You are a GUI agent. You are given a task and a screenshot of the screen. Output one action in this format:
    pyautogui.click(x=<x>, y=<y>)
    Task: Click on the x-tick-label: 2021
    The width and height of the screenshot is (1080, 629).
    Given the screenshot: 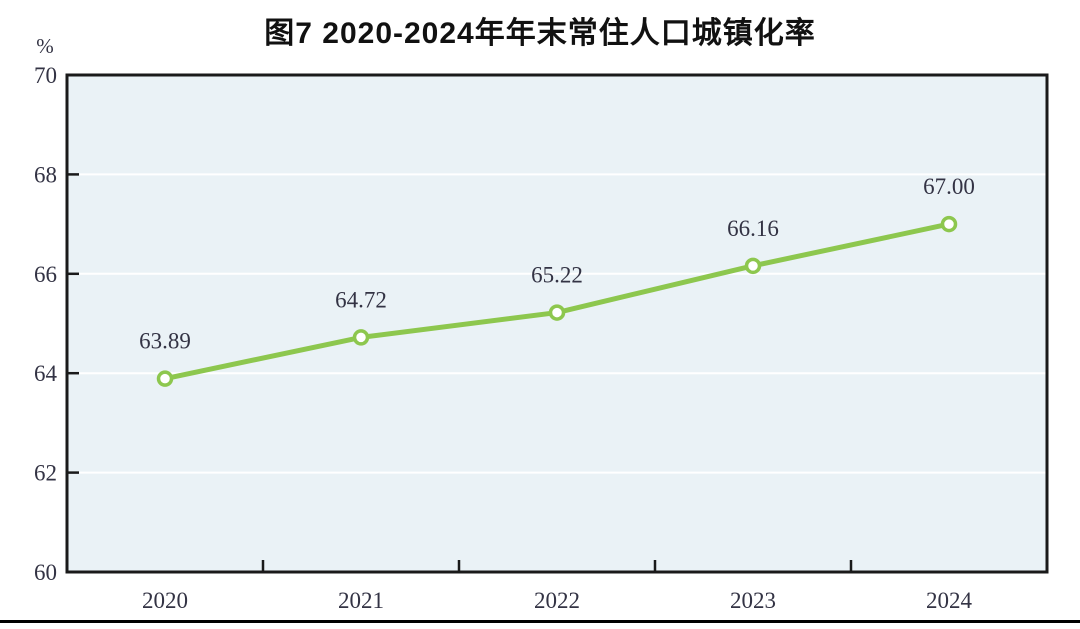 What is the action you would take?
    pyautogui.click(x=361, y=600)
    